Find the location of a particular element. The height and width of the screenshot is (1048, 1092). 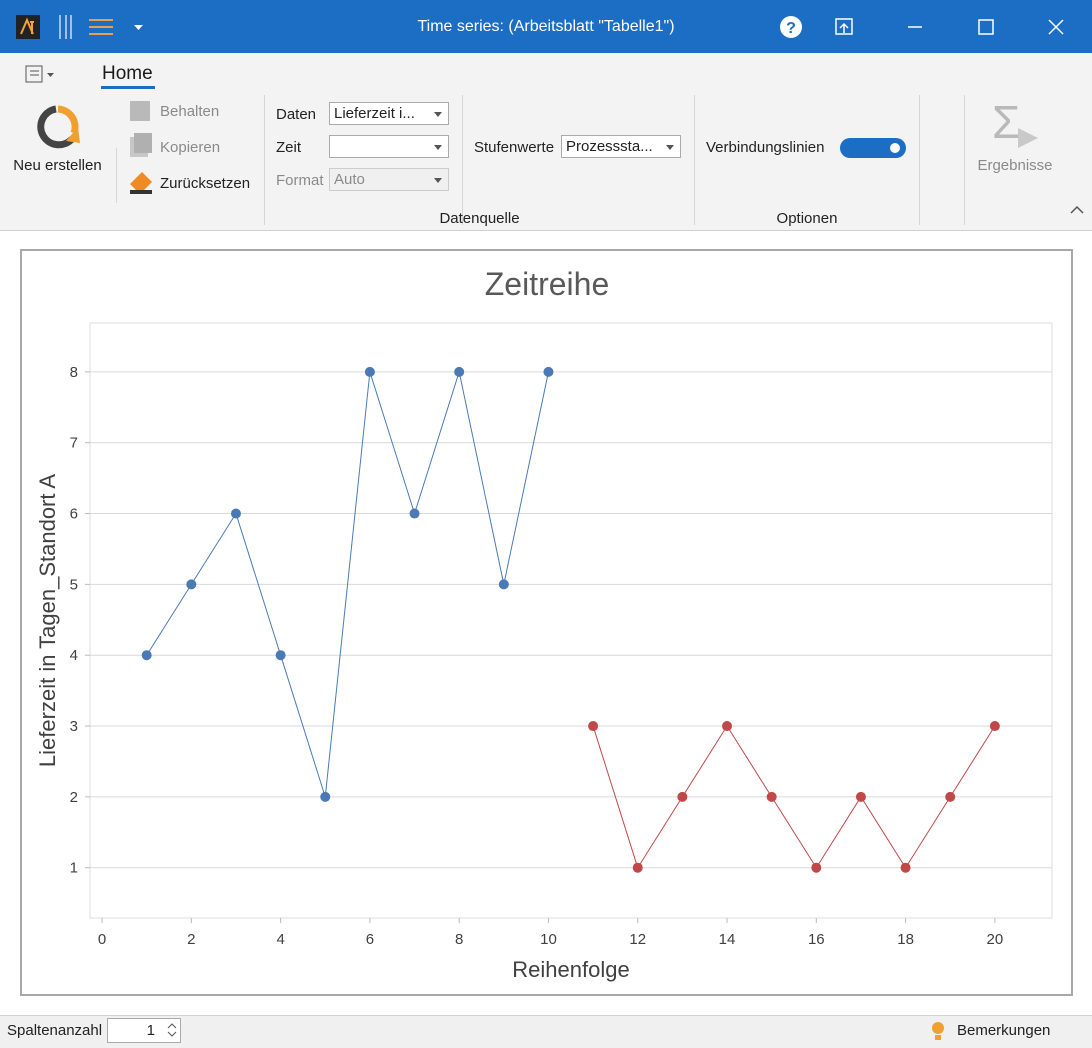

chart-title: Zeitreihe is located at coordinates (547, 284).